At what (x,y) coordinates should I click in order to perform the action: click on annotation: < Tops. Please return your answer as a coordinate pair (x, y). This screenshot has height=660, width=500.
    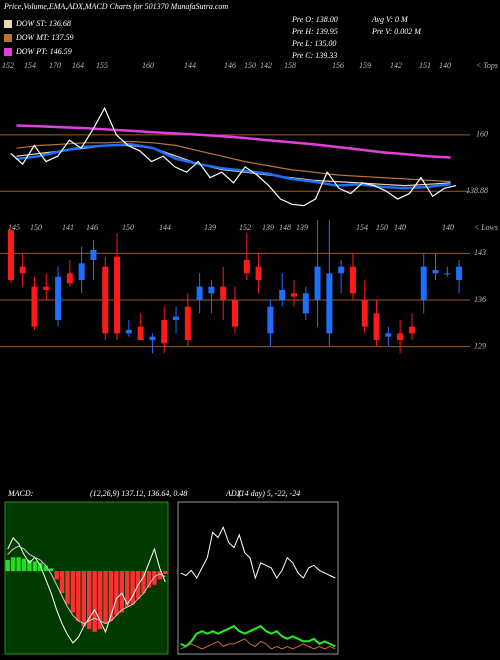
    Looking at the image, I should click on (487, 65).